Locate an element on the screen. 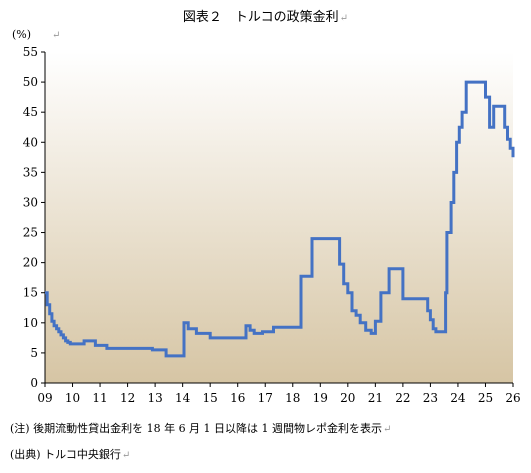 This screenshot has width=531, height=473. x-tick-label: 26 is located at coordinates (512, 398).